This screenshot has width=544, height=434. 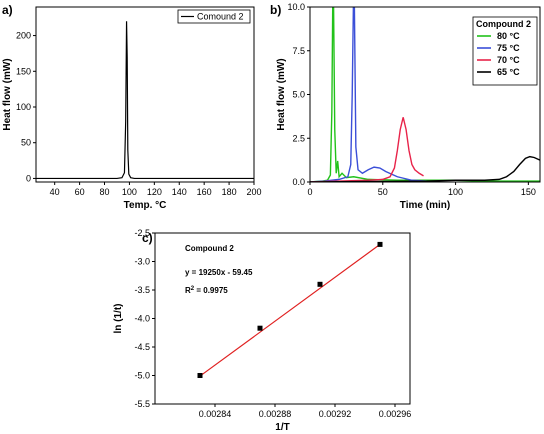 What do you see at coordinates (142, 376) in the screenshot?
I see `y-tick-label: -5.0` at bounding box center [142, 376].